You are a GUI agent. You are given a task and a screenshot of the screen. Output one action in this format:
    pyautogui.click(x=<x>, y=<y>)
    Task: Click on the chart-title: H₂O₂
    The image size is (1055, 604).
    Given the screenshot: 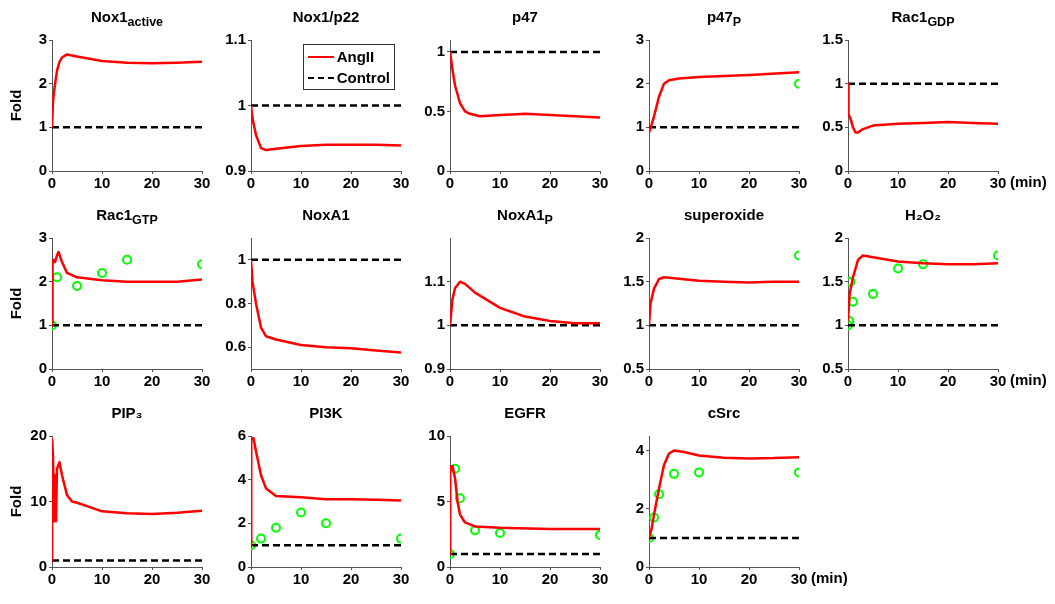 What is the action you would take?
    pyautogui.click(x=923, y=214)
    